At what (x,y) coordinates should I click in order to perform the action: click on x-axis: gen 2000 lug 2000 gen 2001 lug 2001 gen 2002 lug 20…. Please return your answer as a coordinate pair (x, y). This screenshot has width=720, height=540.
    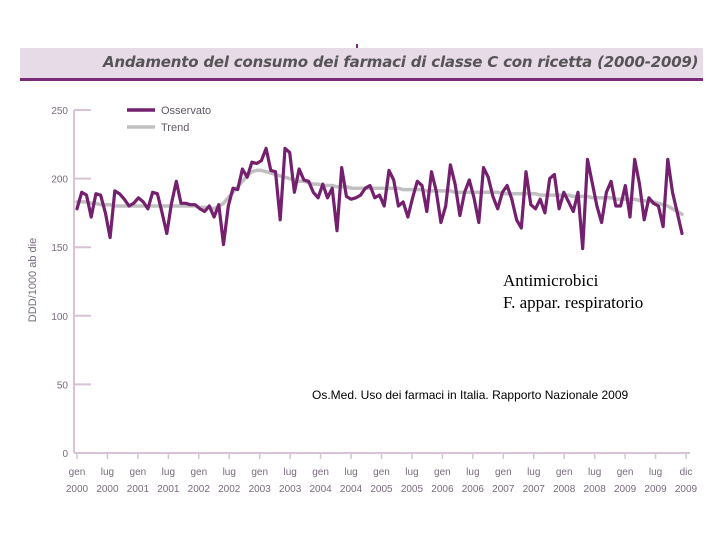
    Looking at the image, I should click on (382, 473).